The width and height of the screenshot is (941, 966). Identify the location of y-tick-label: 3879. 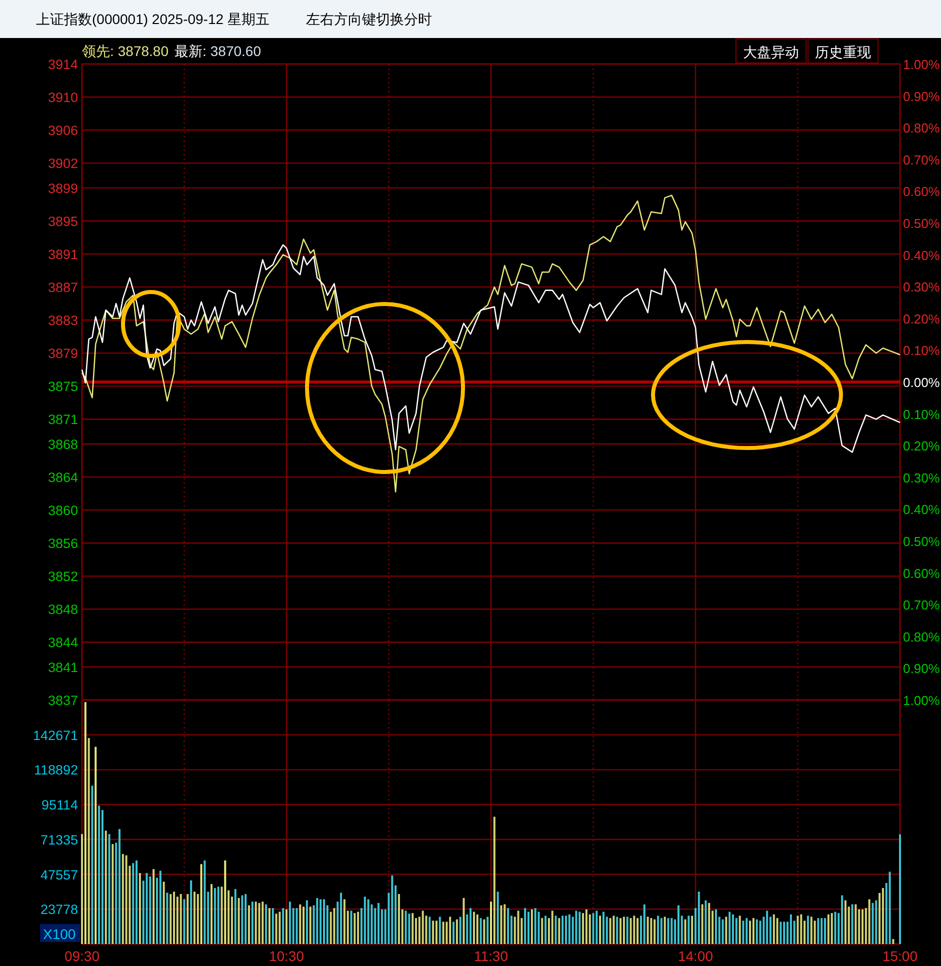
(63, 354).